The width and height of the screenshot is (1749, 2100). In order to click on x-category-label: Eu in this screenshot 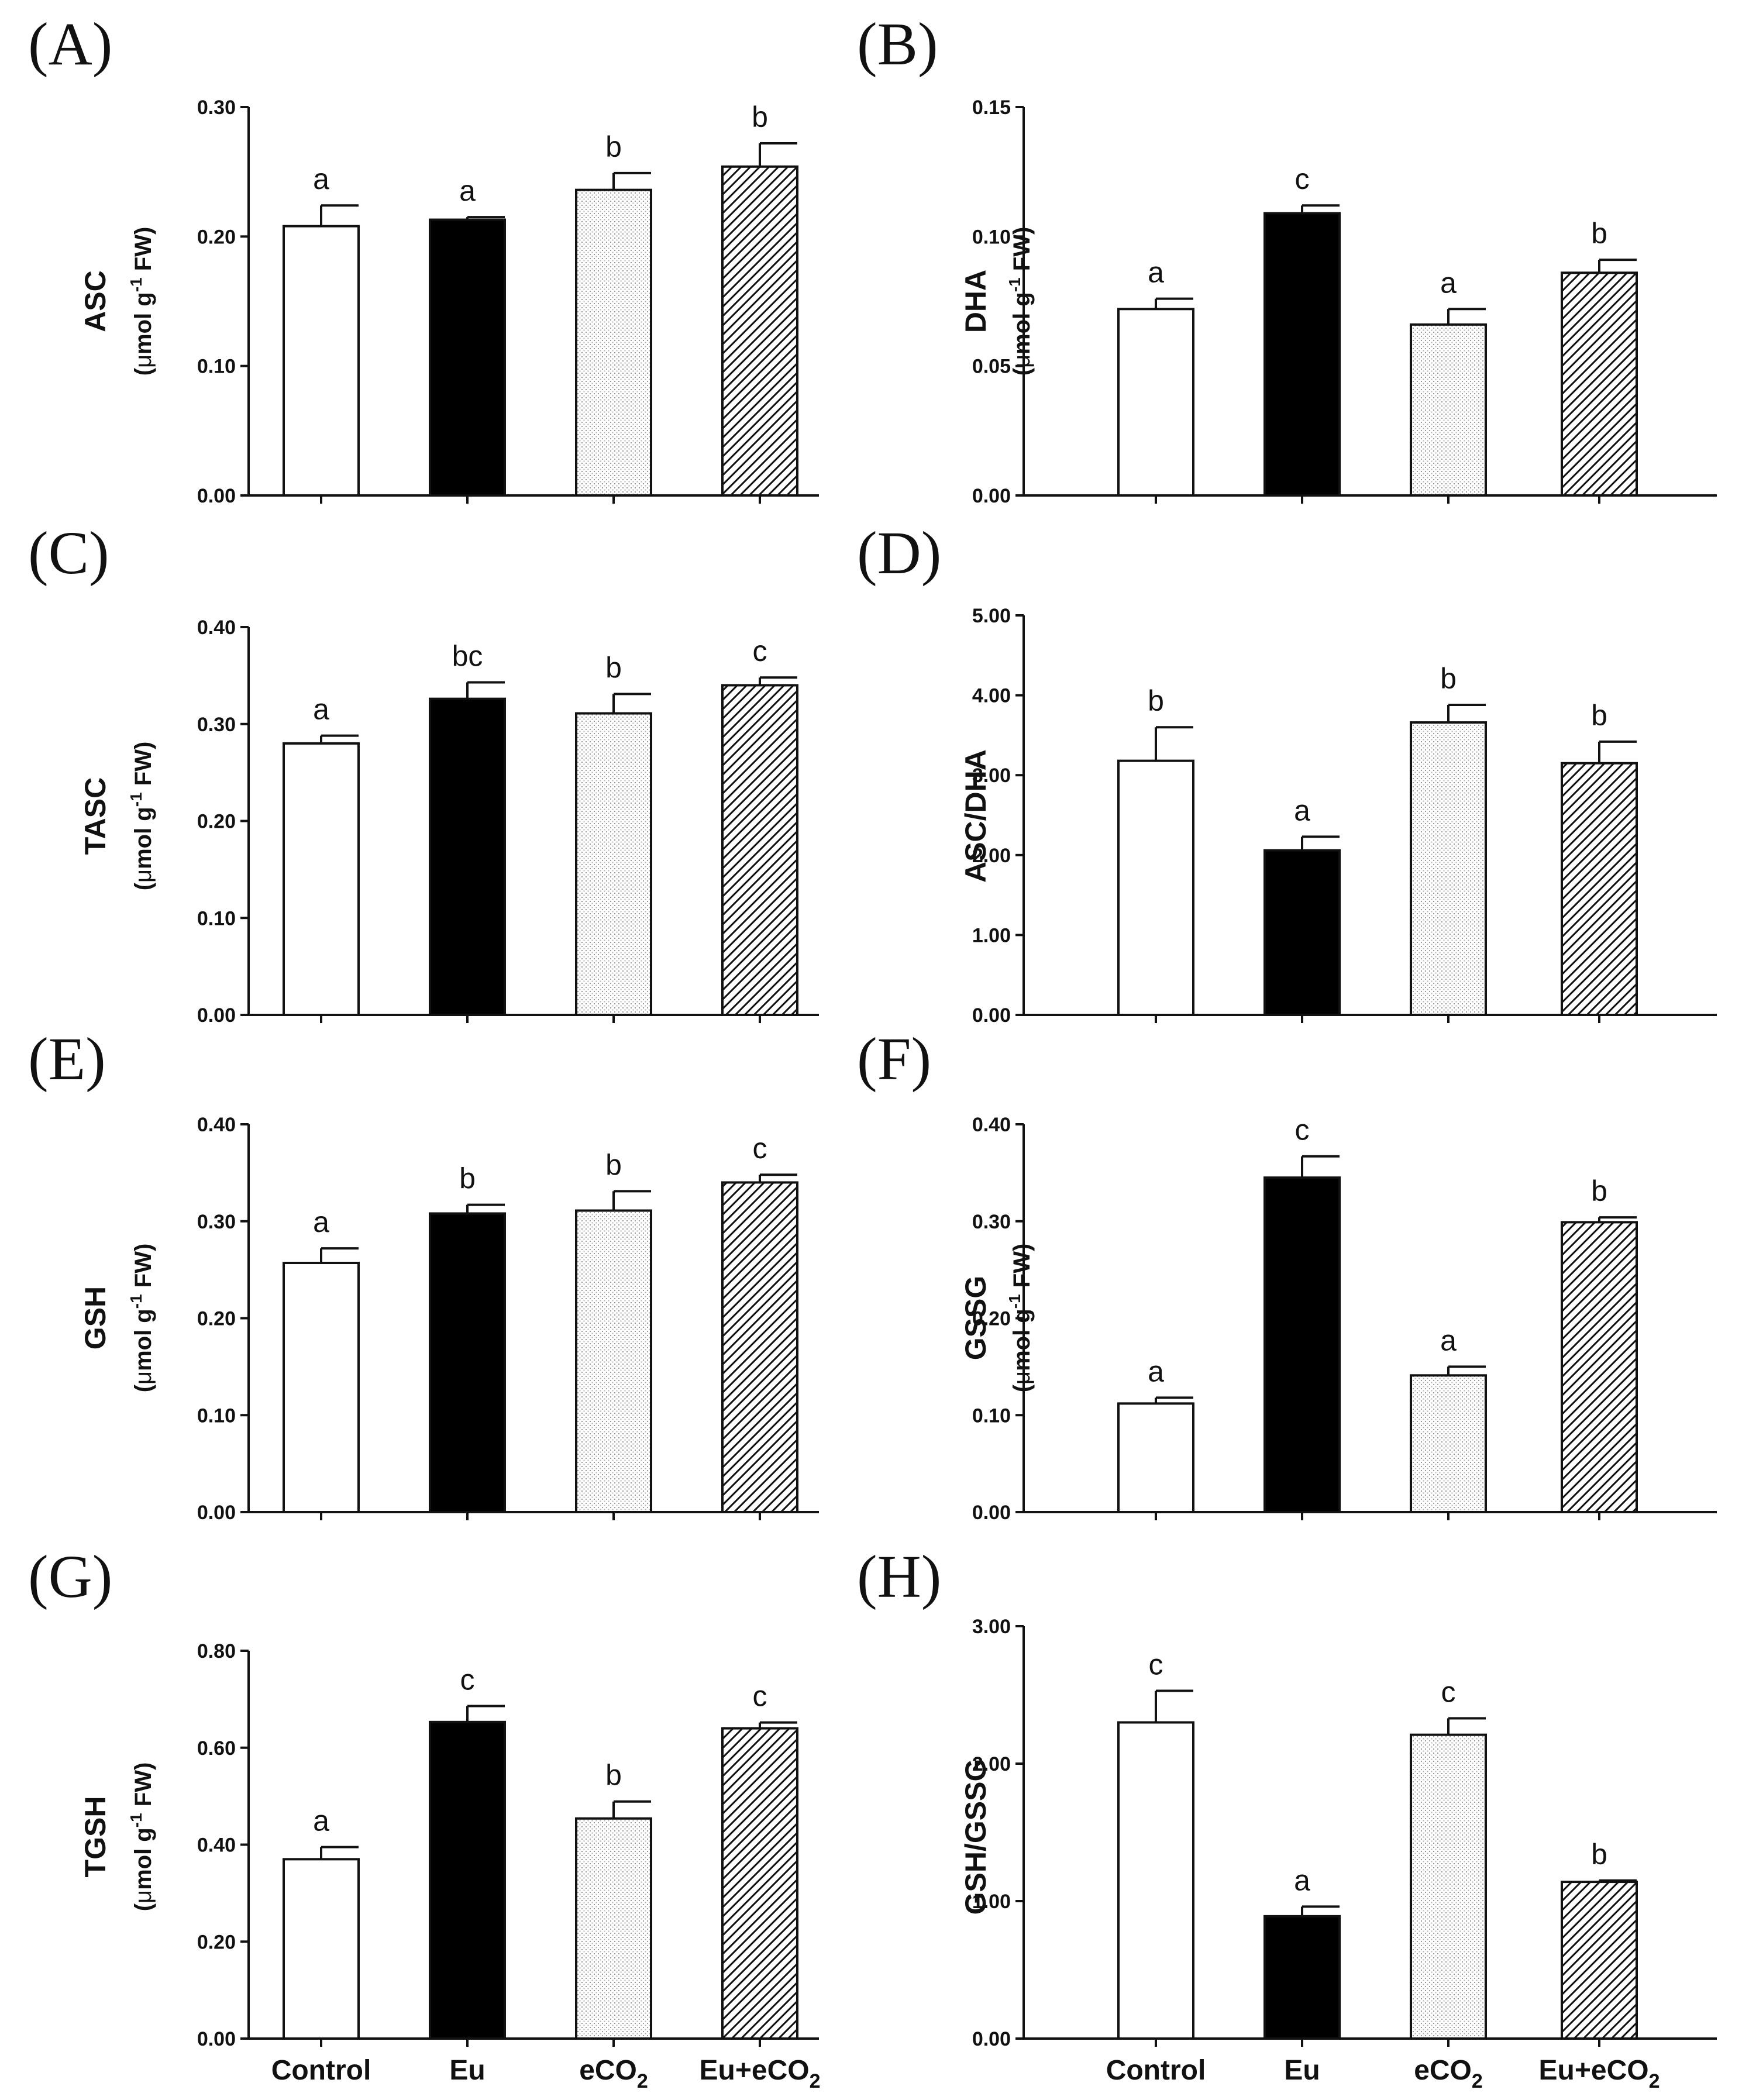, I will do `click(467, 2070)`.